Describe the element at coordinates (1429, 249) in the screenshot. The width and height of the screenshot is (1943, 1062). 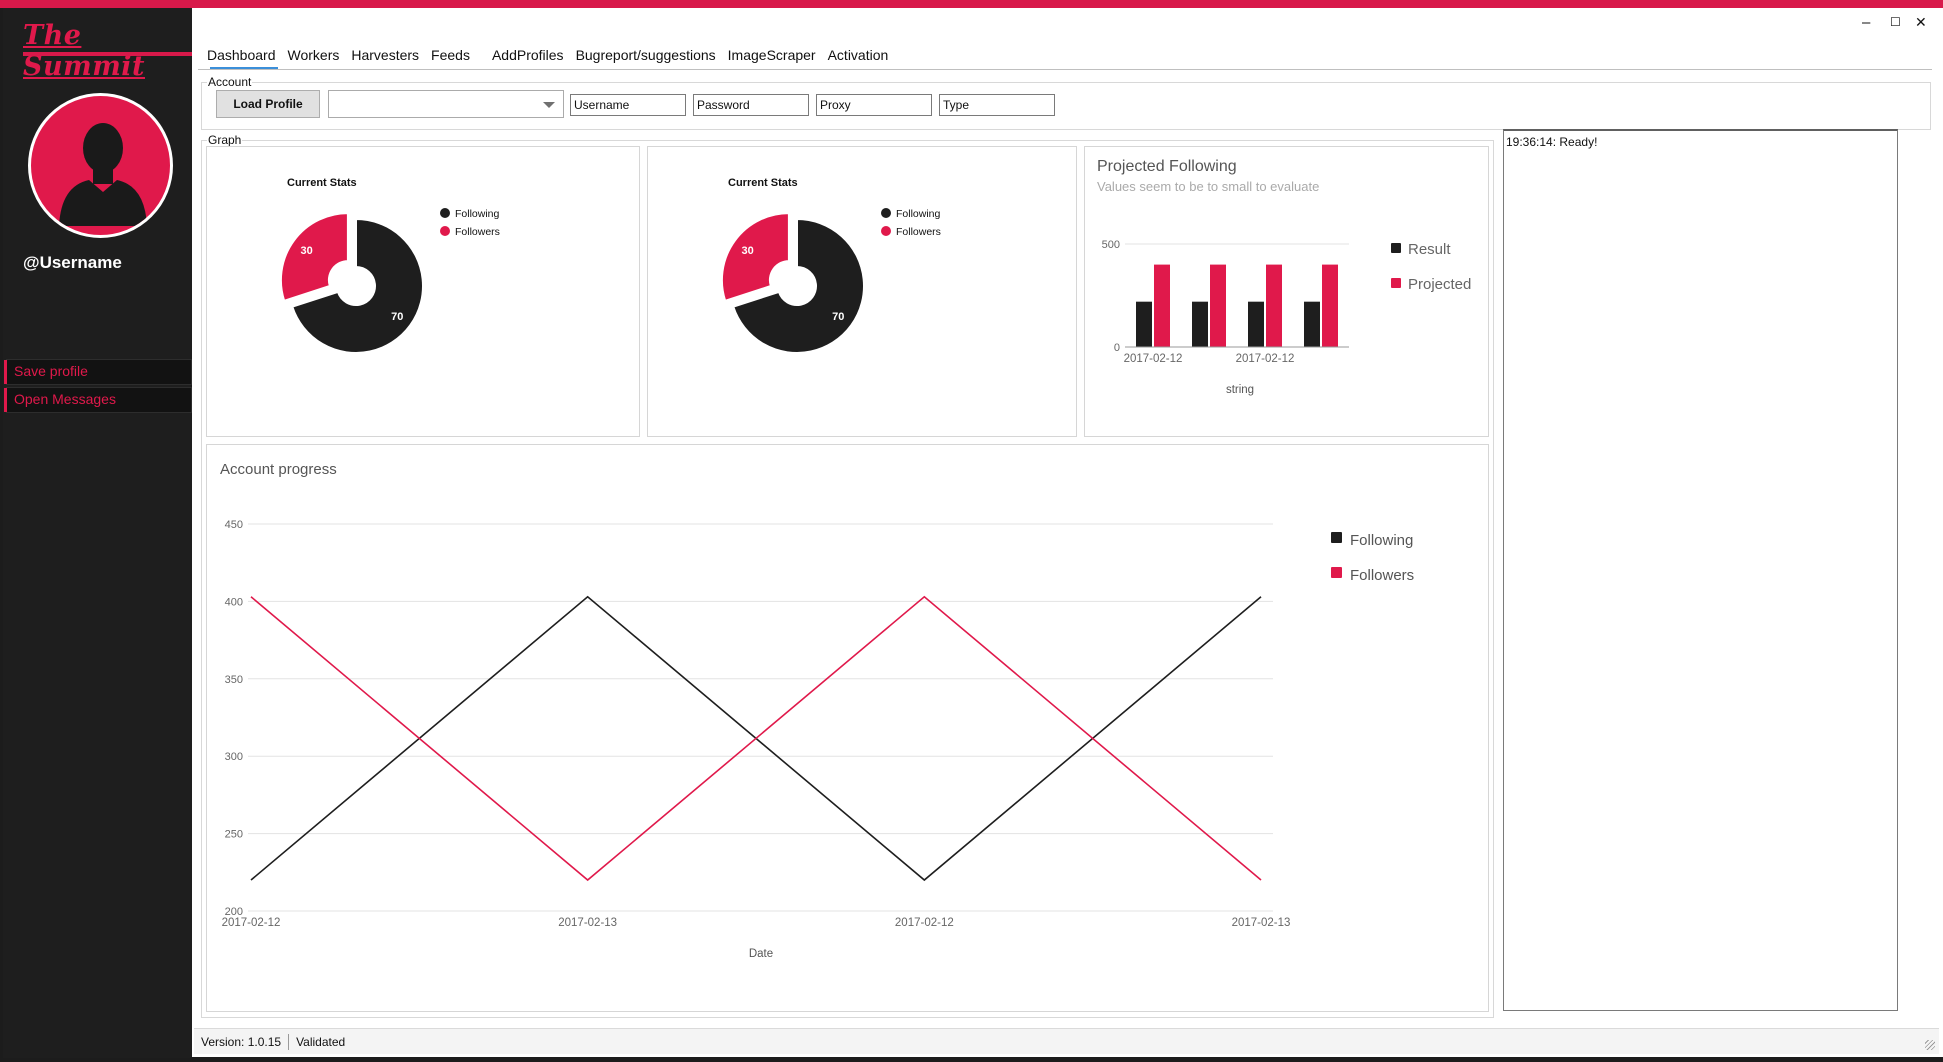
I see `legend-label: Result` at that location.